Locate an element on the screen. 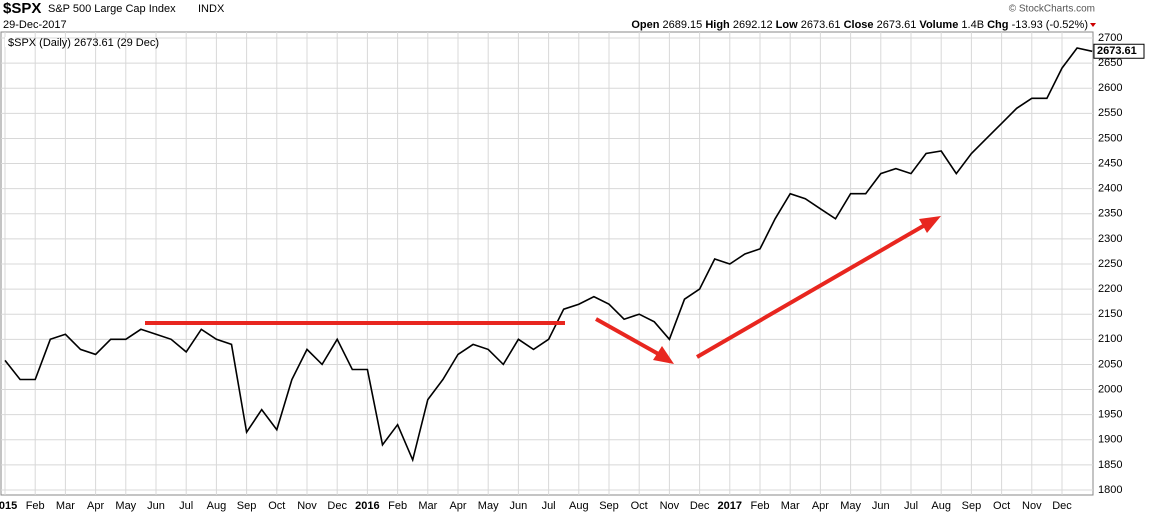 The width and height of the screenshot is (1149, 516). value: 2689.15 is located at coordinates (683, 25).